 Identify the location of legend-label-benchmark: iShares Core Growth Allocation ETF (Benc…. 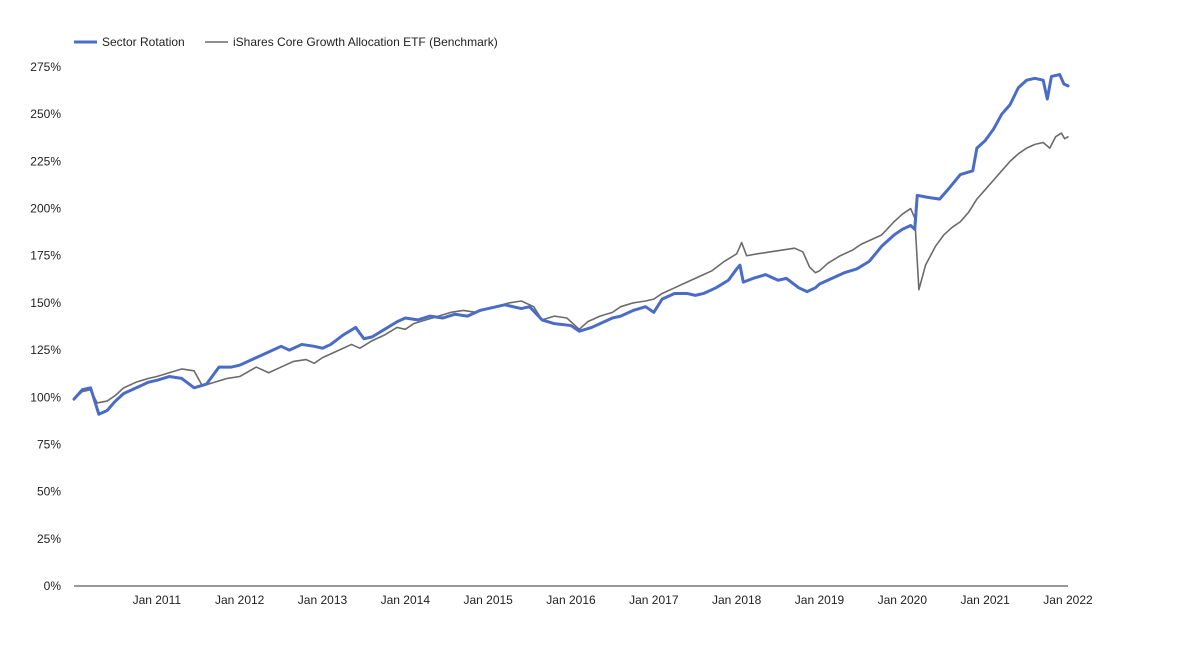
(365, 42).